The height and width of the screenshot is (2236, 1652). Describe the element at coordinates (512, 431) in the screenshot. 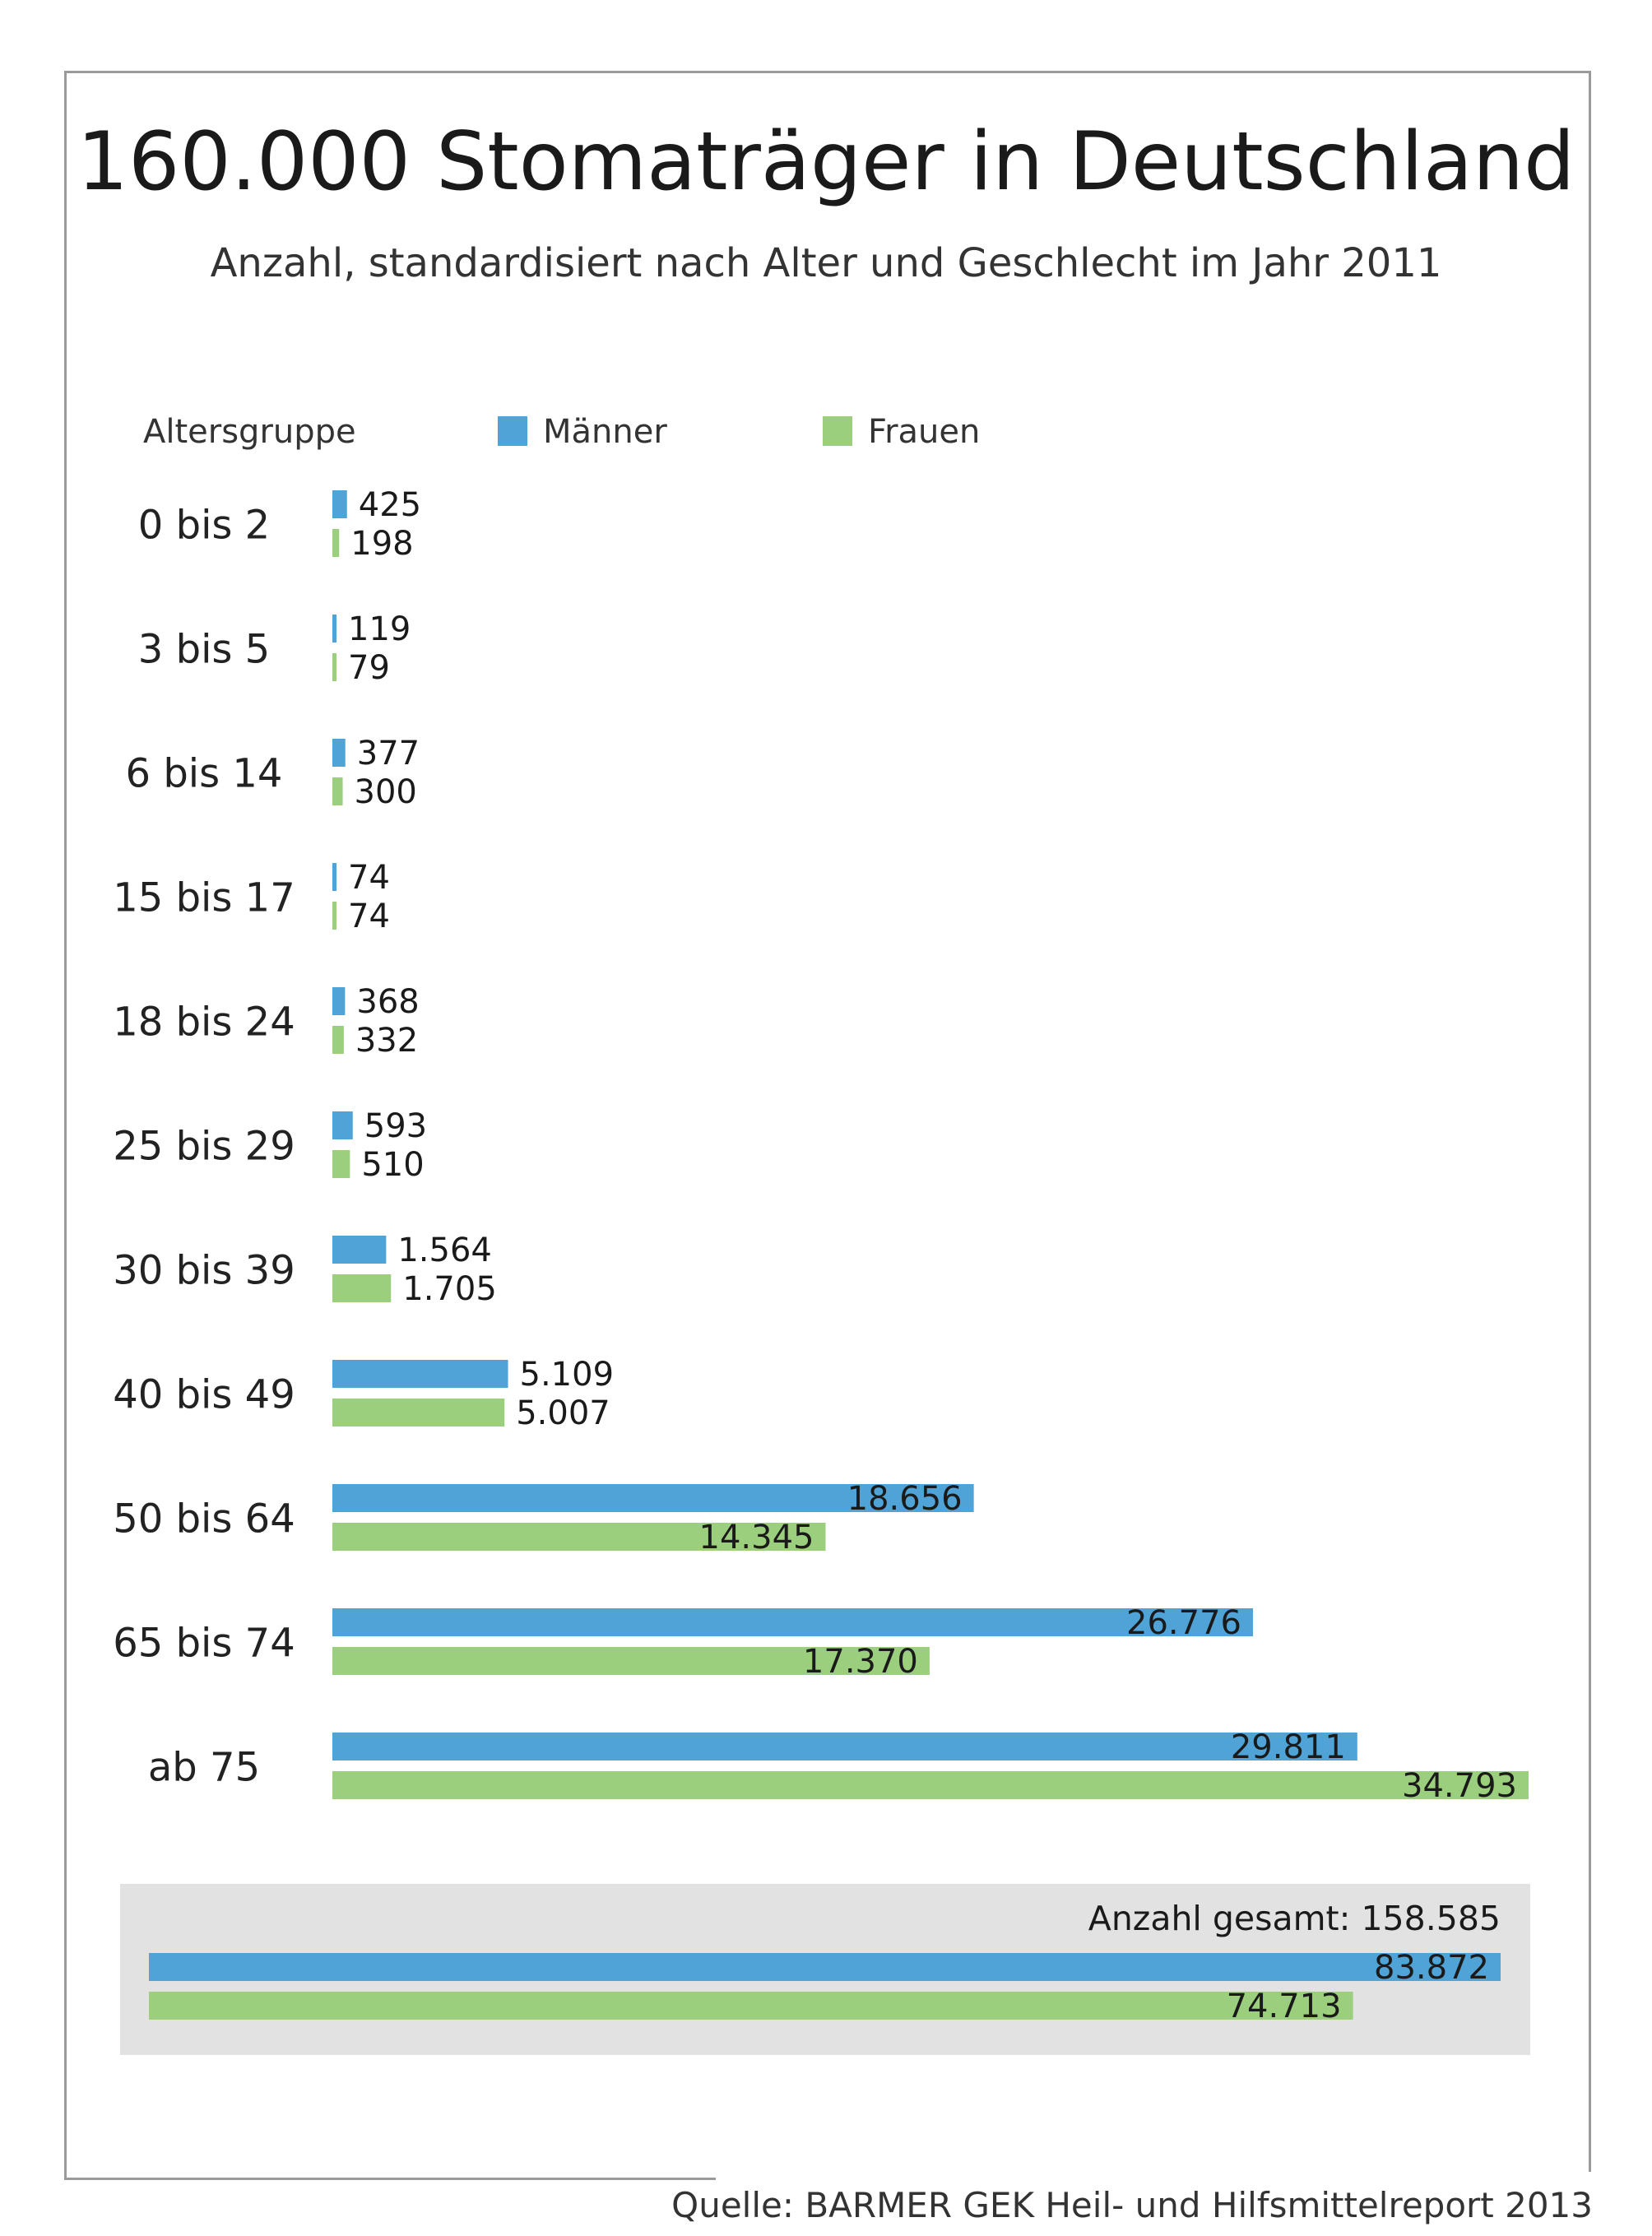

I see `legend-swatch-men` at that location.